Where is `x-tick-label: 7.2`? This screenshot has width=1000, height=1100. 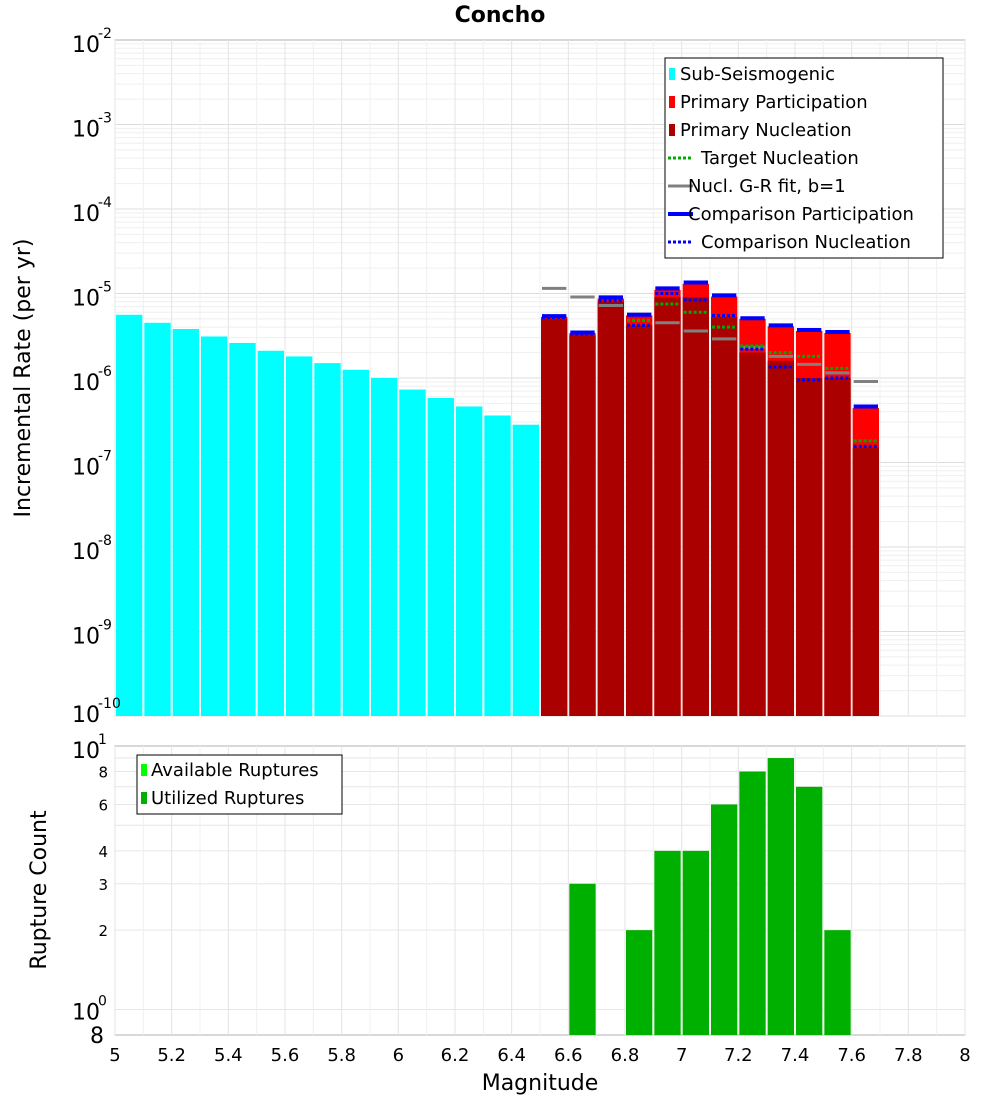 x-tick-label: 7.2 is located at coordinates (738, 1055).